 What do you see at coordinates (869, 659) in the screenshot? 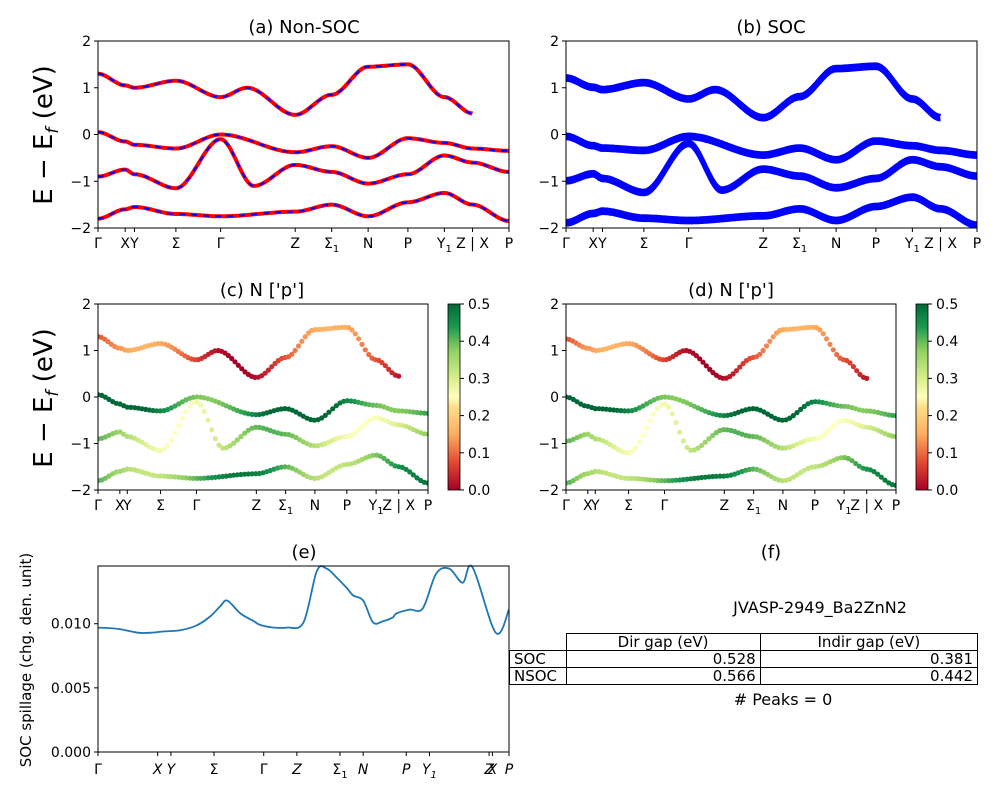
I see `gap-table-cell-indir: 0.381` at bounding box center [869, 659].